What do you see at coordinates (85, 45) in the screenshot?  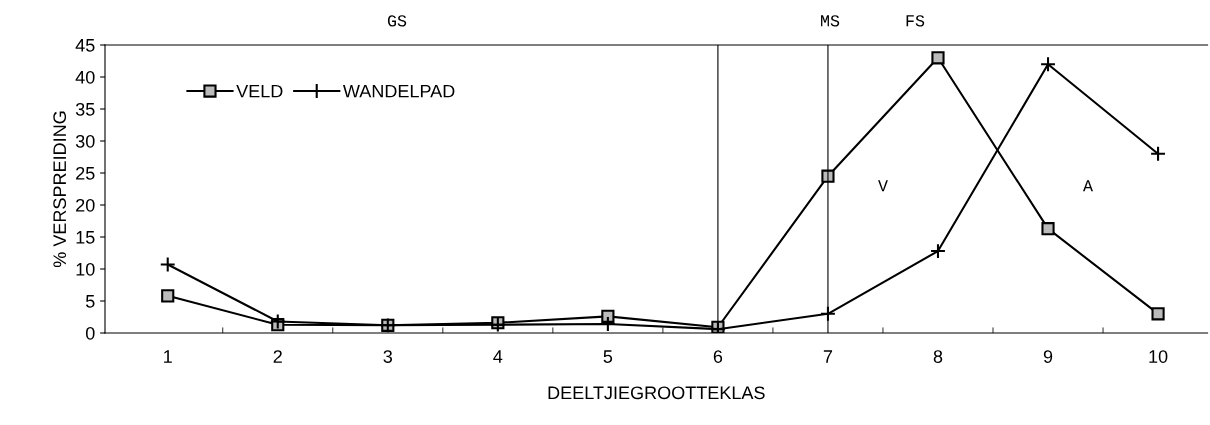 I see `y-tick-label: 45` at bounding box center [85, 45].